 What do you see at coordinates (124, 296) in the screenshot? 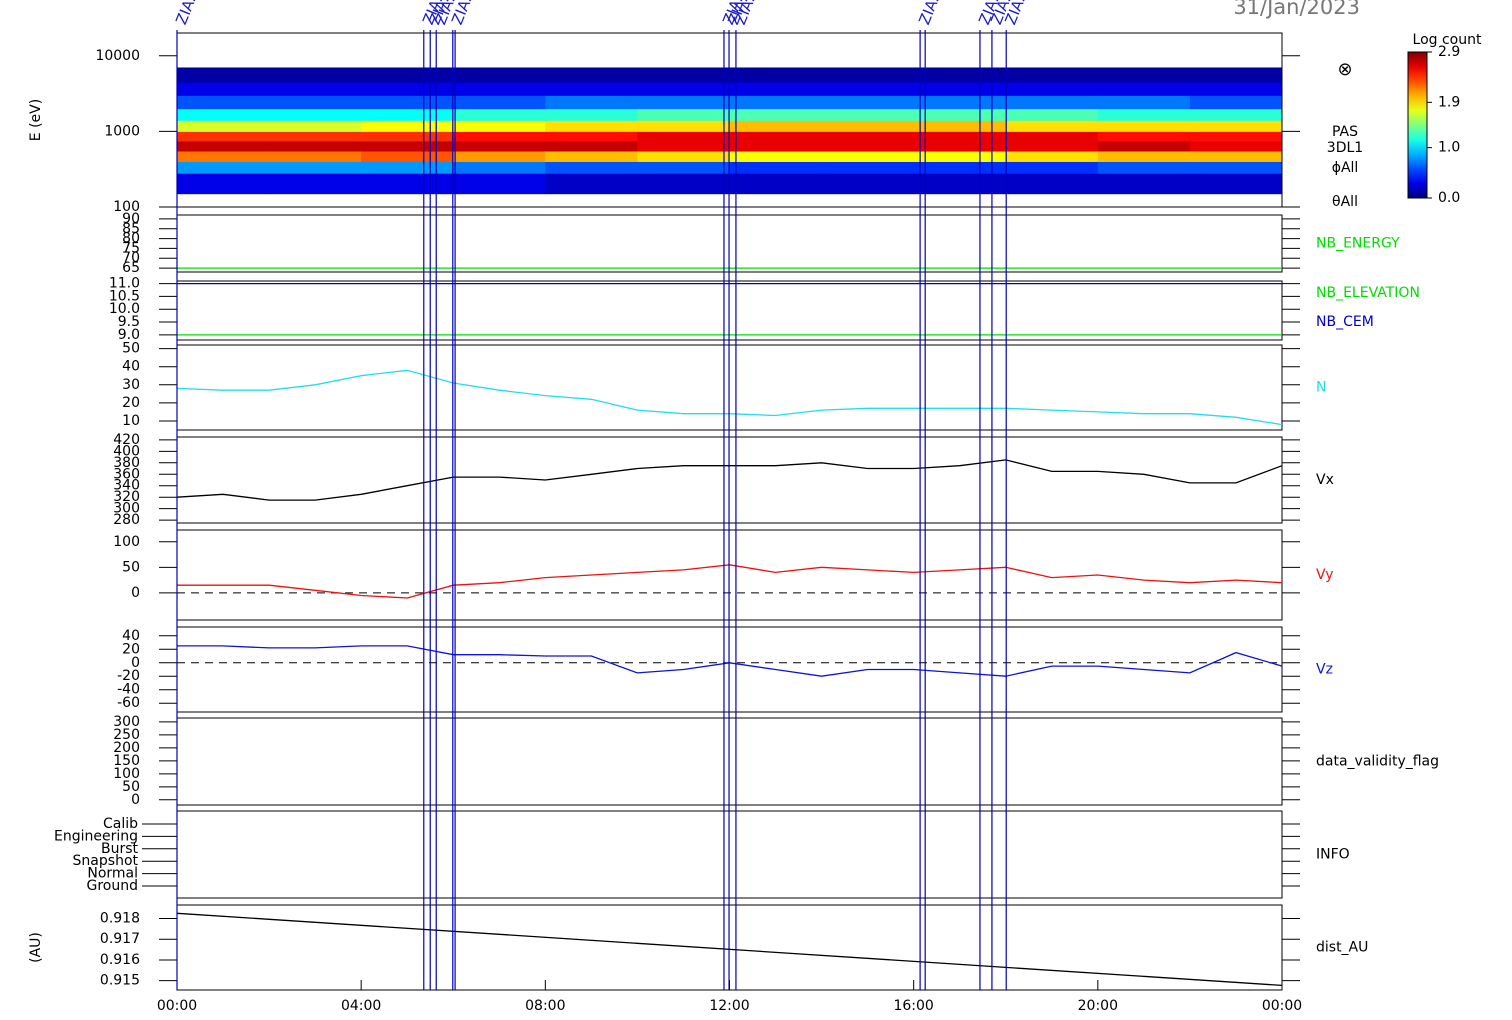
I see `y-tick-label: 10.5` at bounding box center [124, 296].